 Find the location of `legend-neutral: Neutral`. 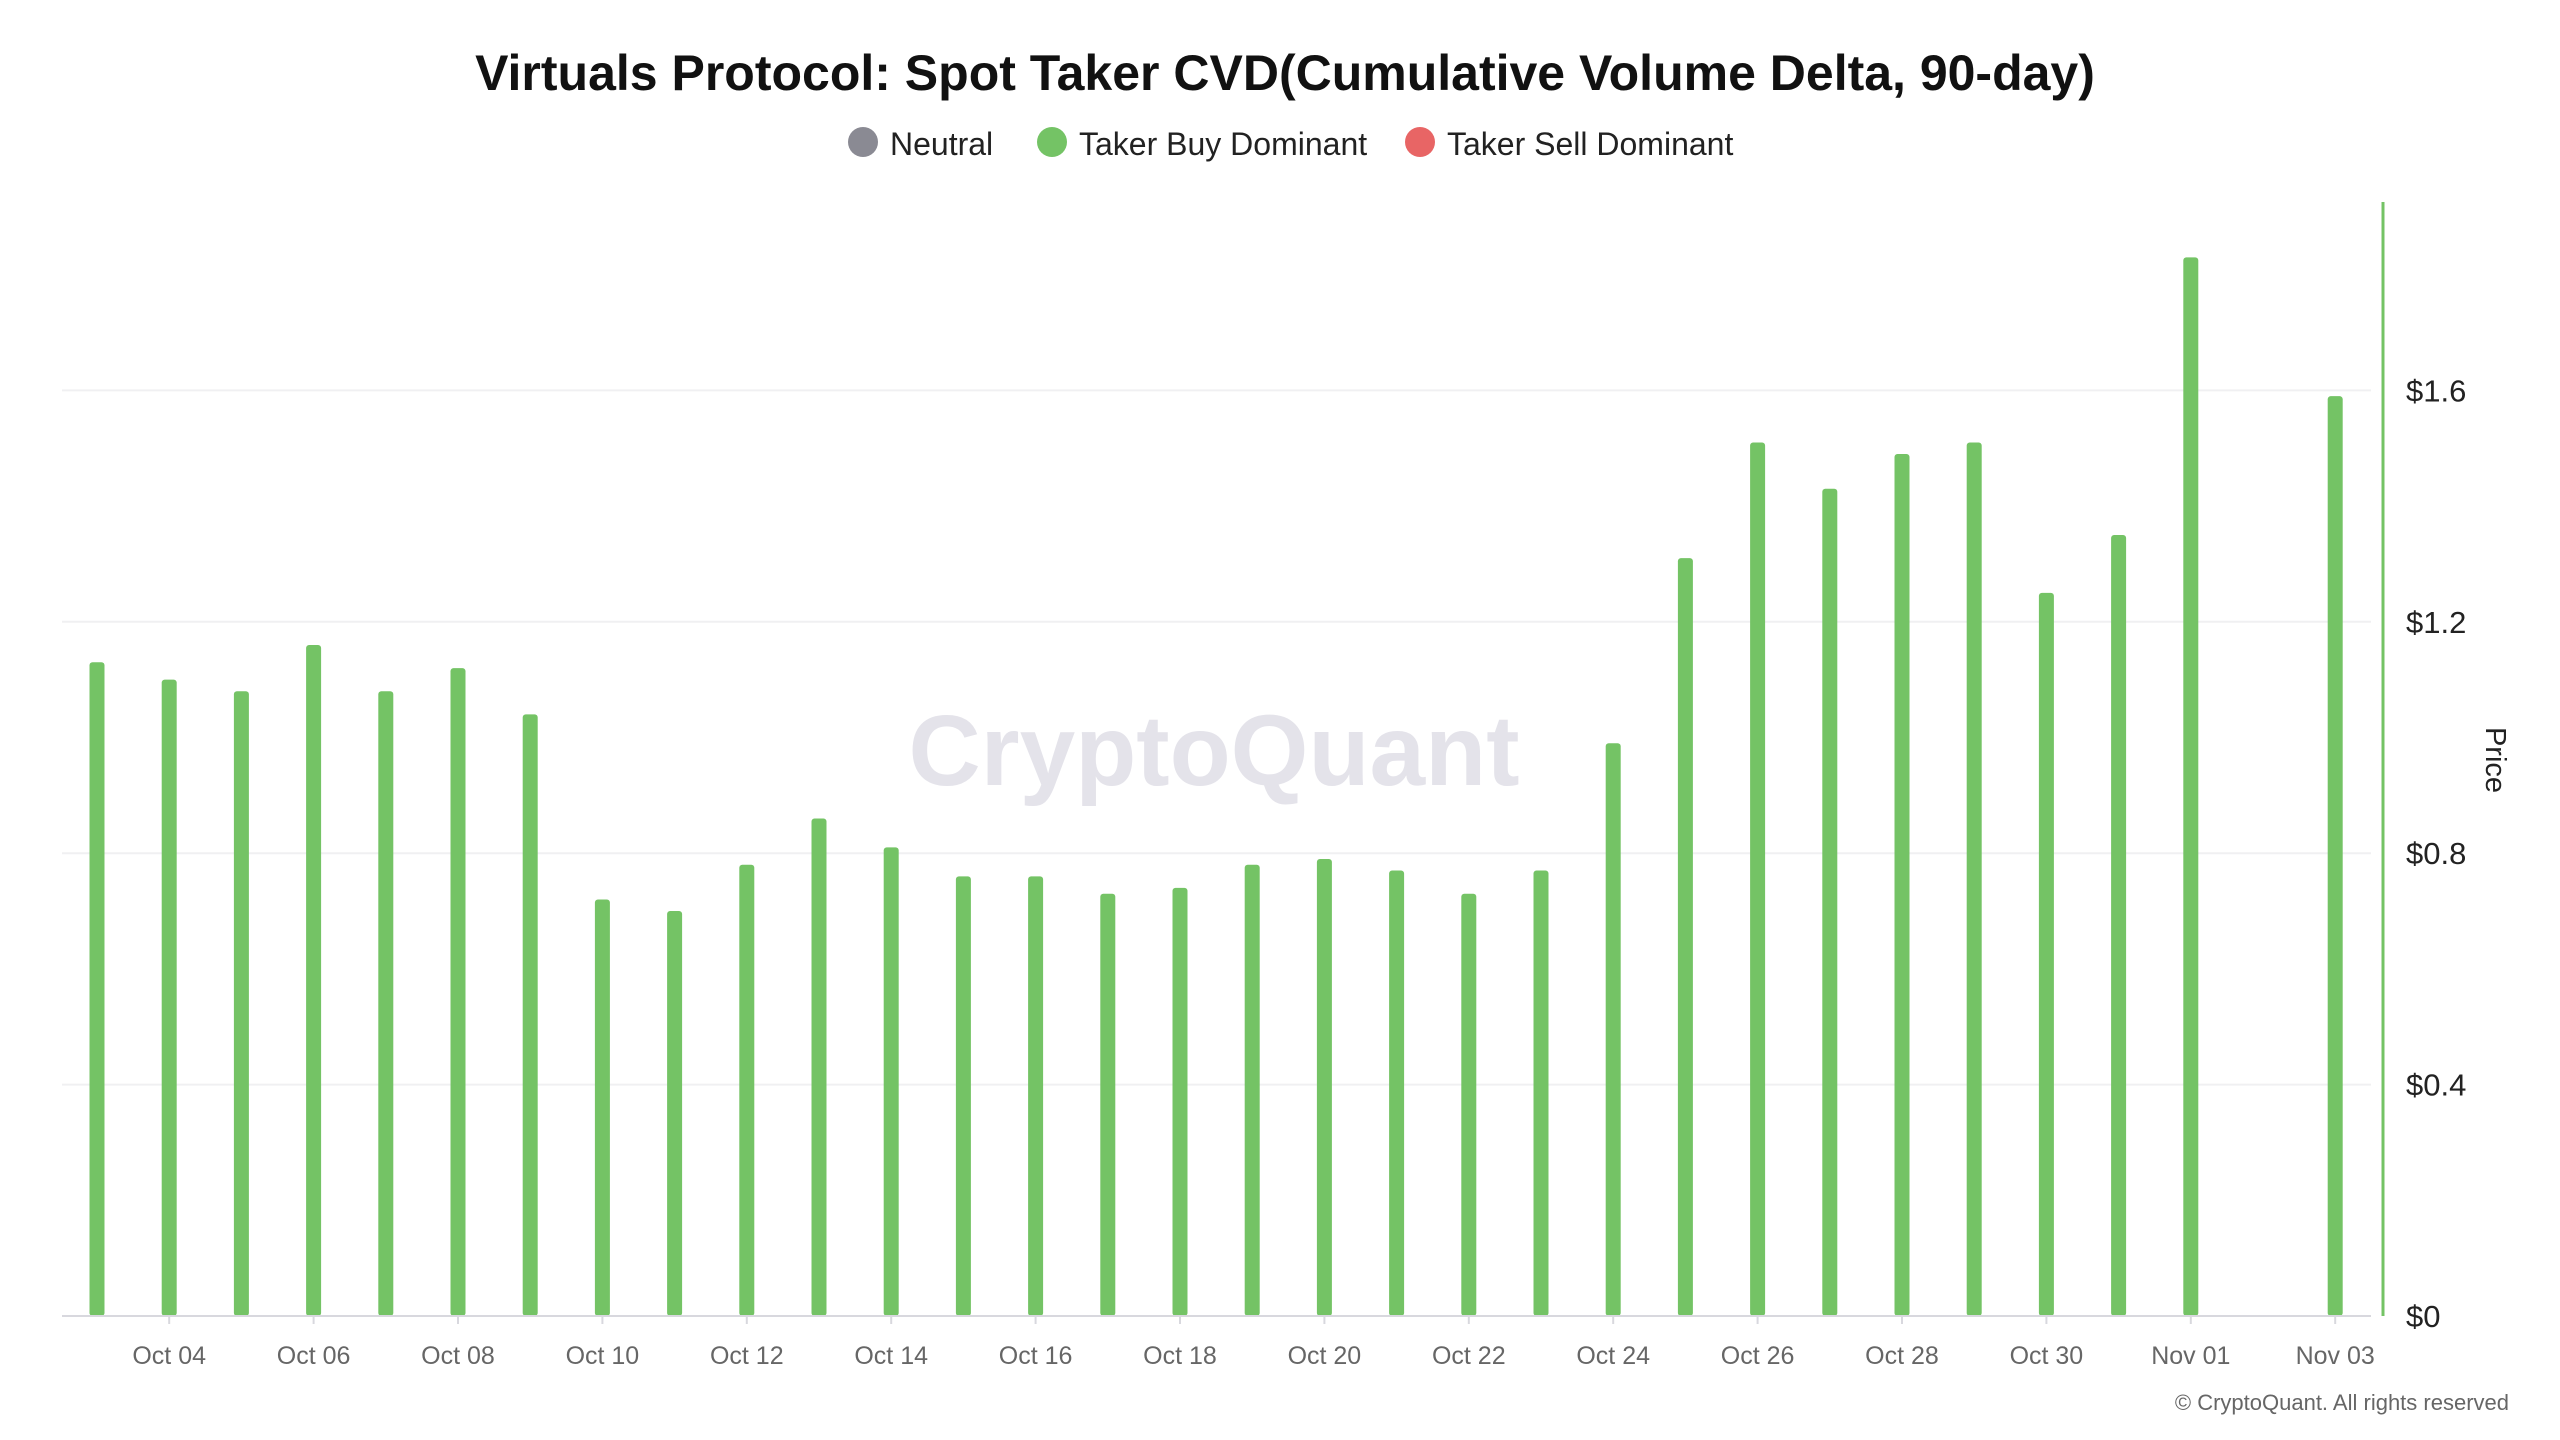

legend-neutral: Neutral is located at coordinates (941, 144).